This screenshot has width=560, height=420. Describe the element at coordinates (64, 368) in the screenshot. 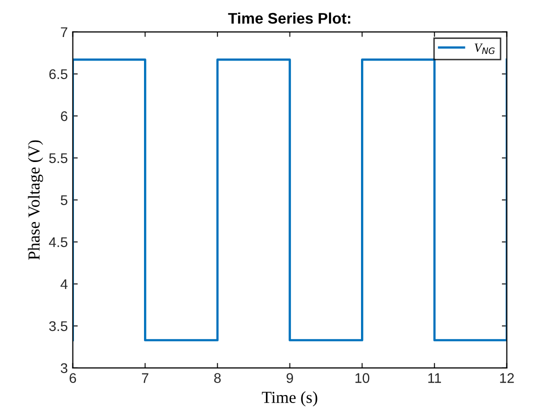

I see `y-tick-label: 3` at that location.